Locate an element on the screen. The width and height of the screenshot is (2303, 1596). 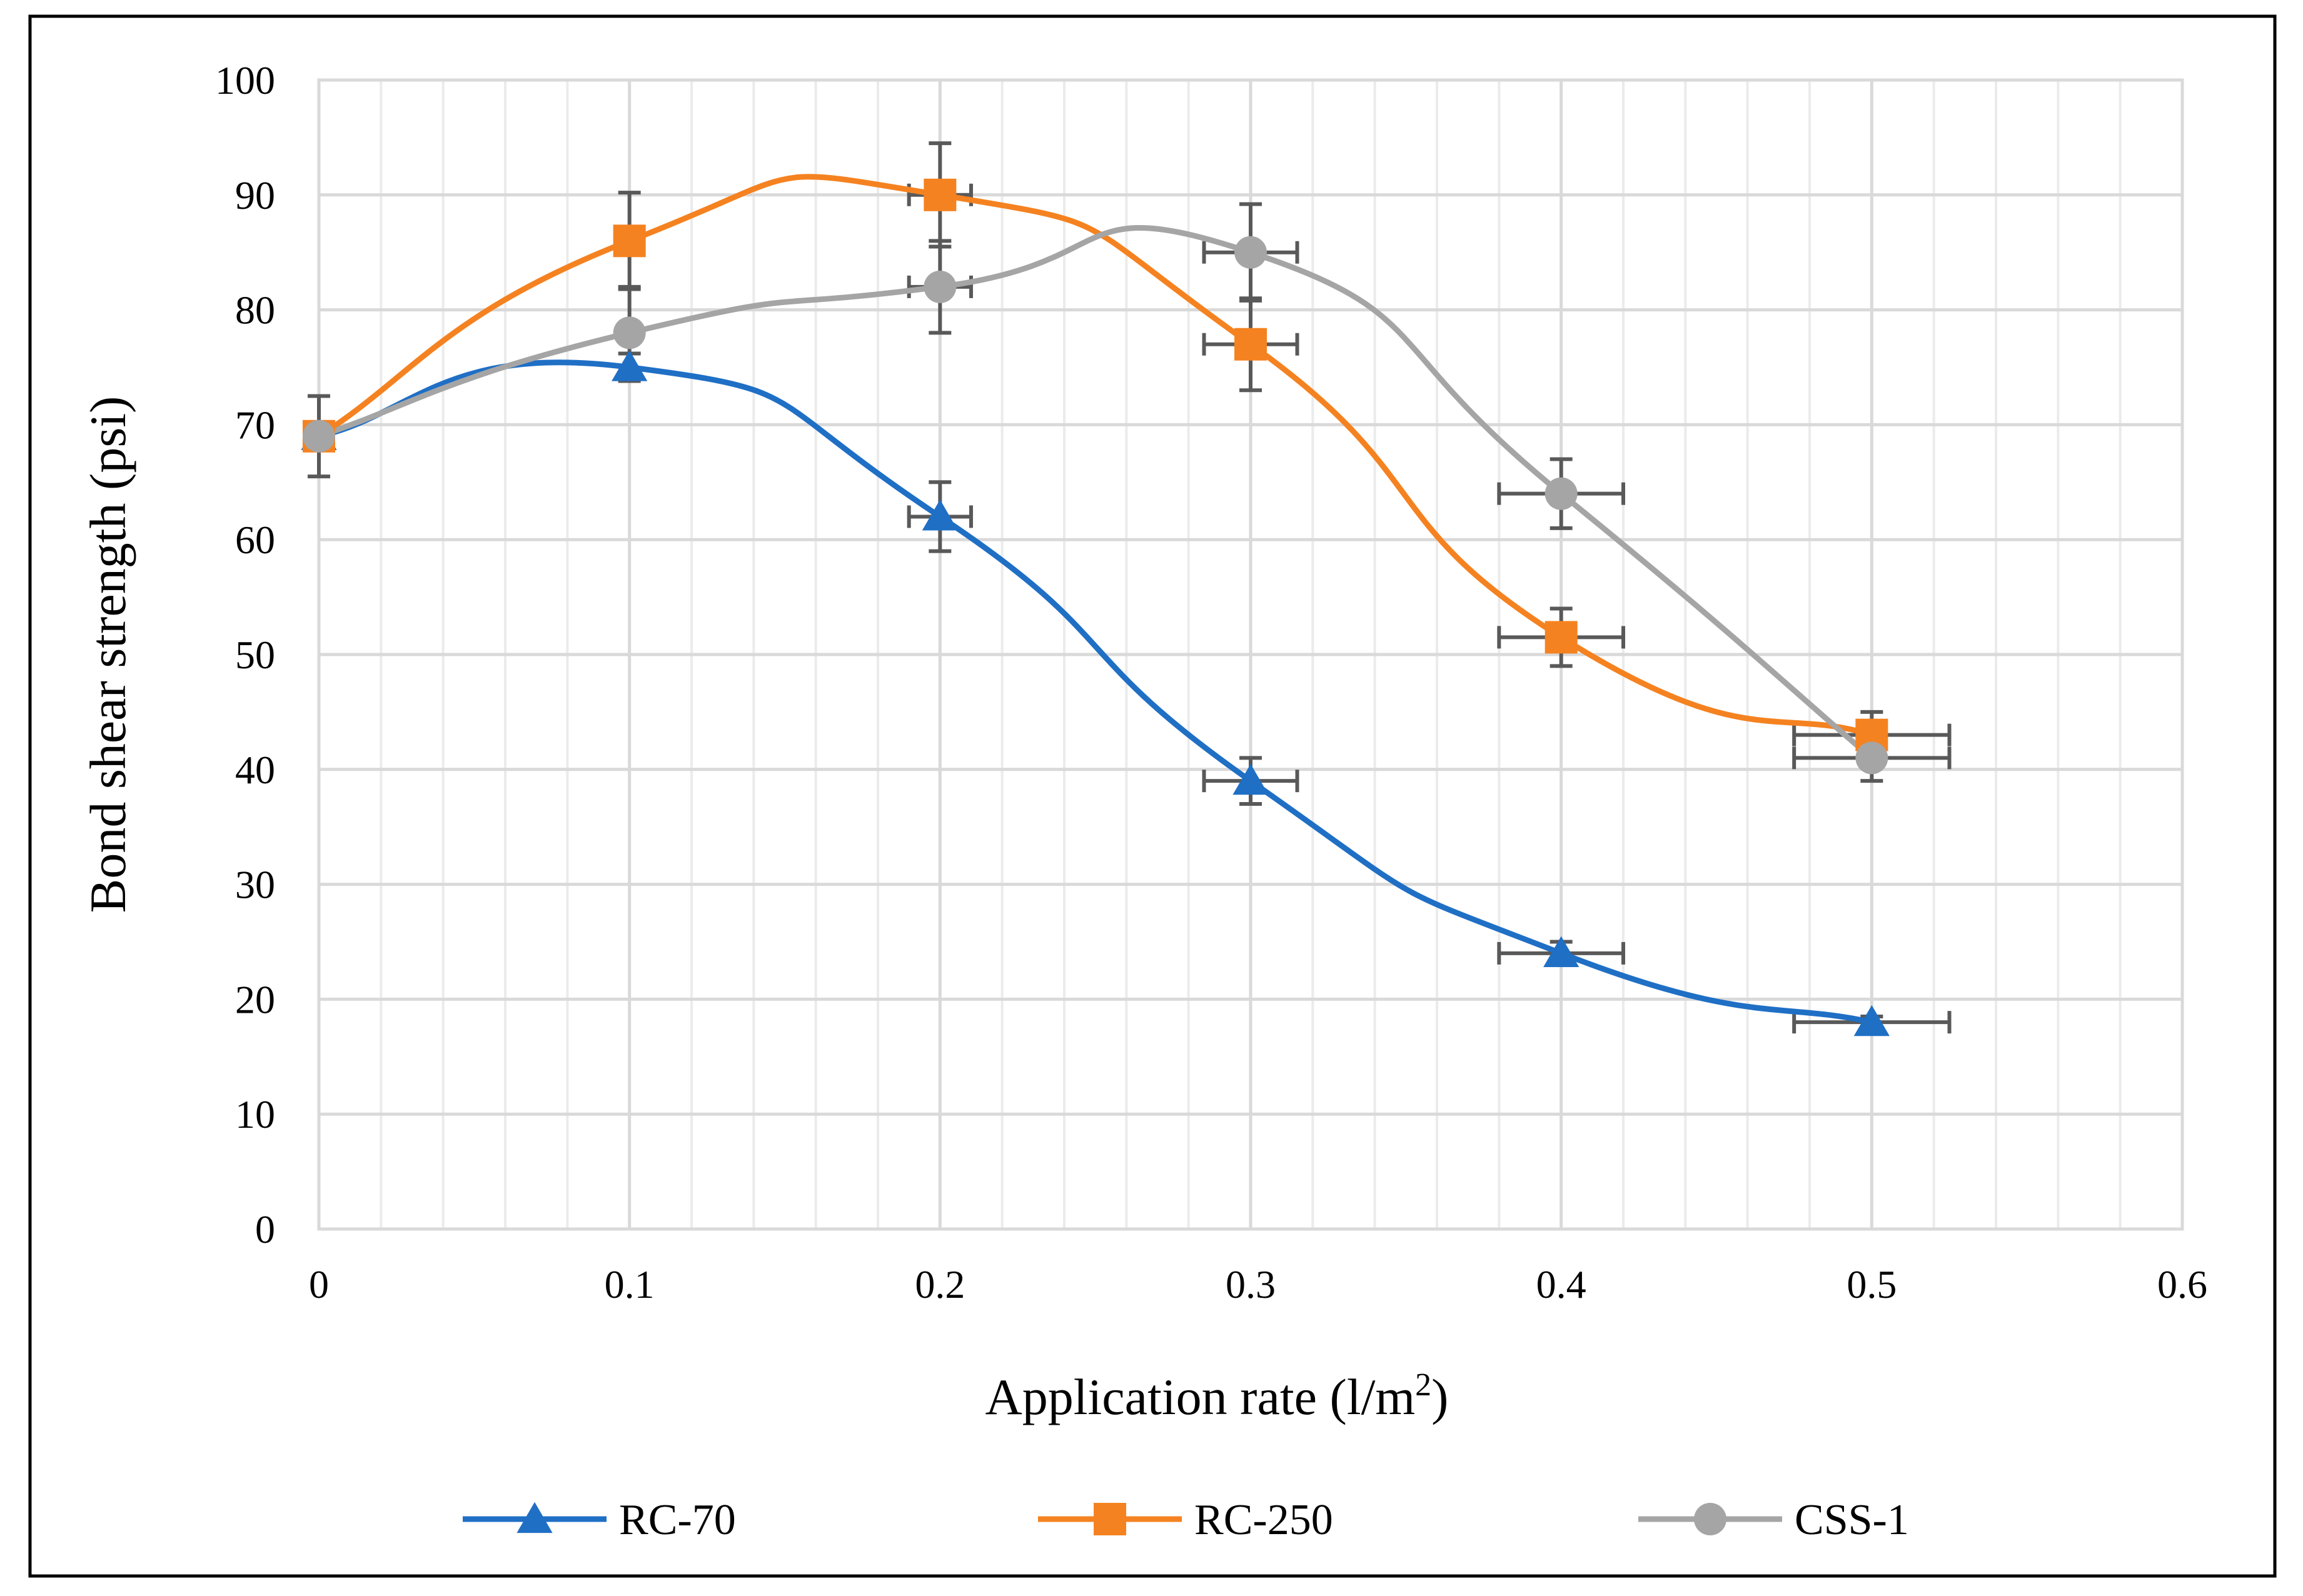
y-axis-tick-labels: 0 10 20 30 40 50 60 70 80 90 100 is located at coordinates (245, 655).